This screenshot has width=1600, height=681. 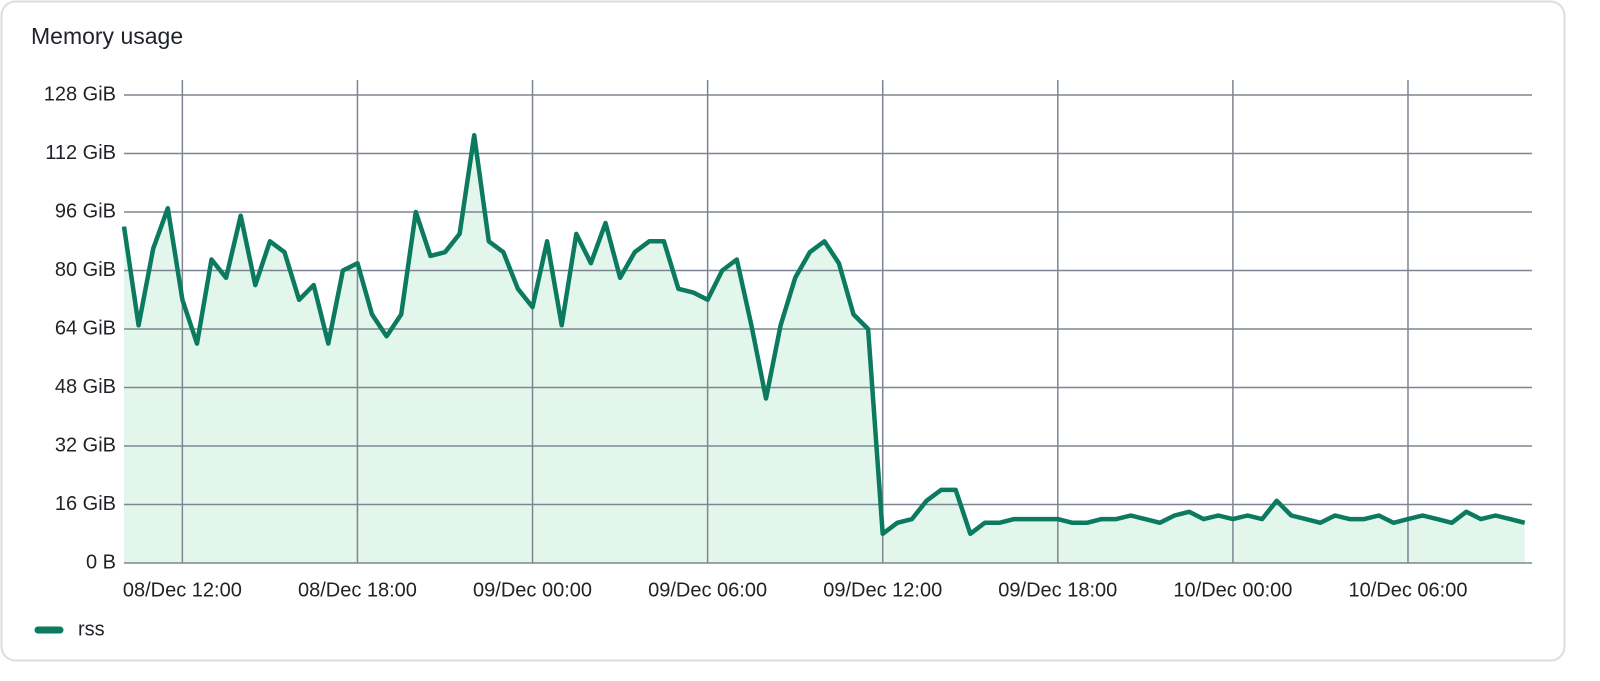 What do you see at coordinates (101, 562) in the screenshot?
I see `y-tick-label: 0 B` at bounding box center [101, 562].